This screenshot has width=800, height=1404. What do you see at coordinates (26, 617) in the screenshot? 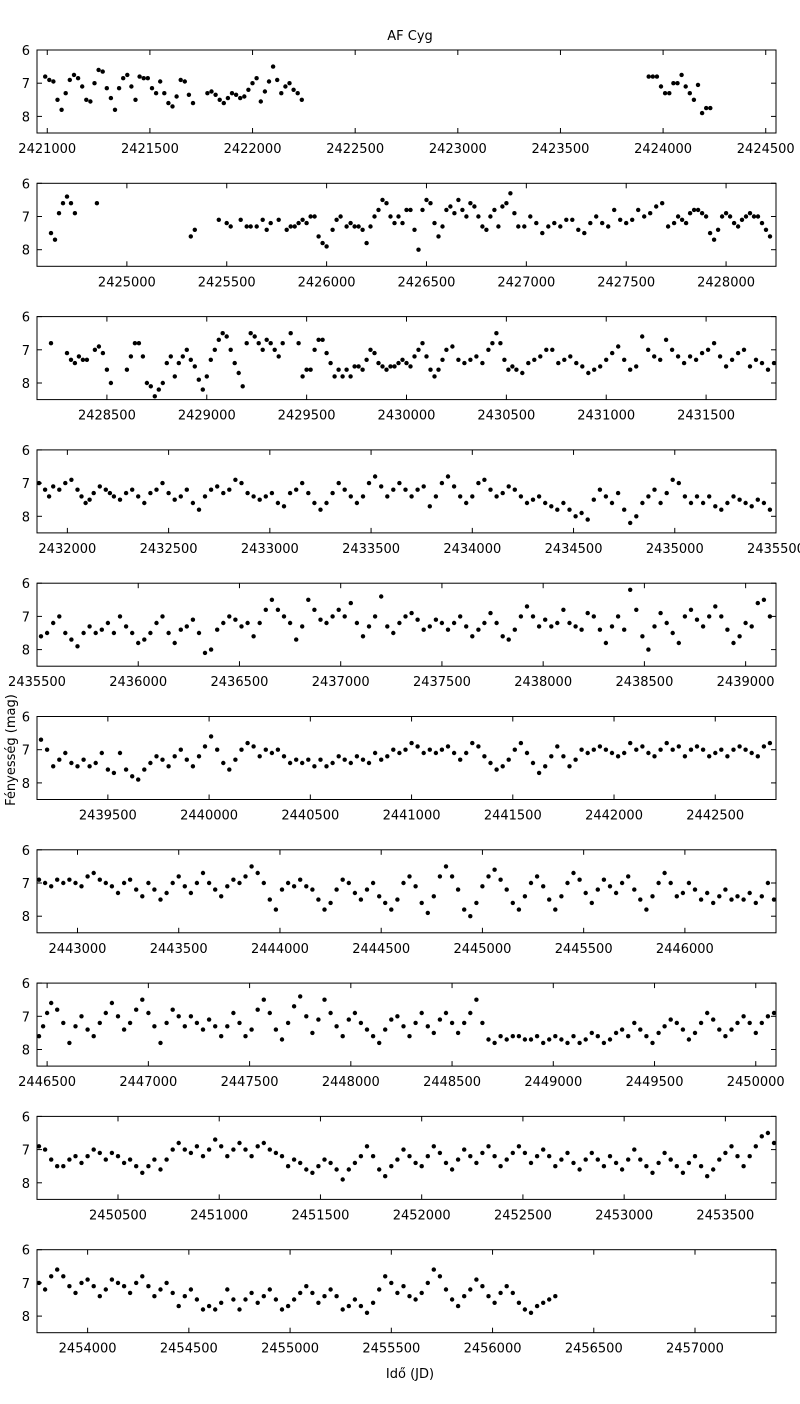
I see `y-tick-label: 7` at bounding box center [26, 617].